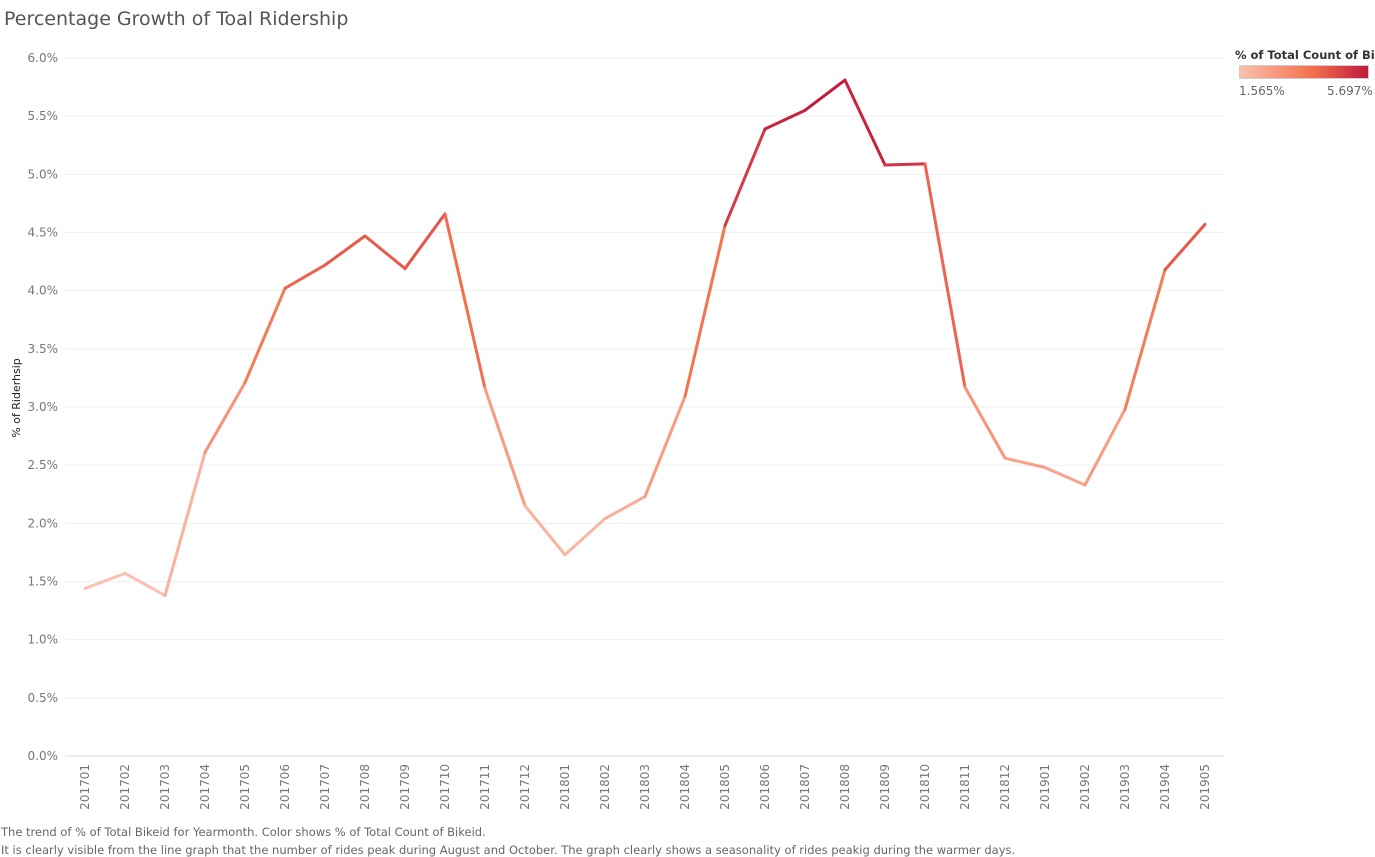  What do you see at coordinates (1125, 787) in the screenshot?
I see `x-tick-label: 201903` at bounding box center [1125, 787].